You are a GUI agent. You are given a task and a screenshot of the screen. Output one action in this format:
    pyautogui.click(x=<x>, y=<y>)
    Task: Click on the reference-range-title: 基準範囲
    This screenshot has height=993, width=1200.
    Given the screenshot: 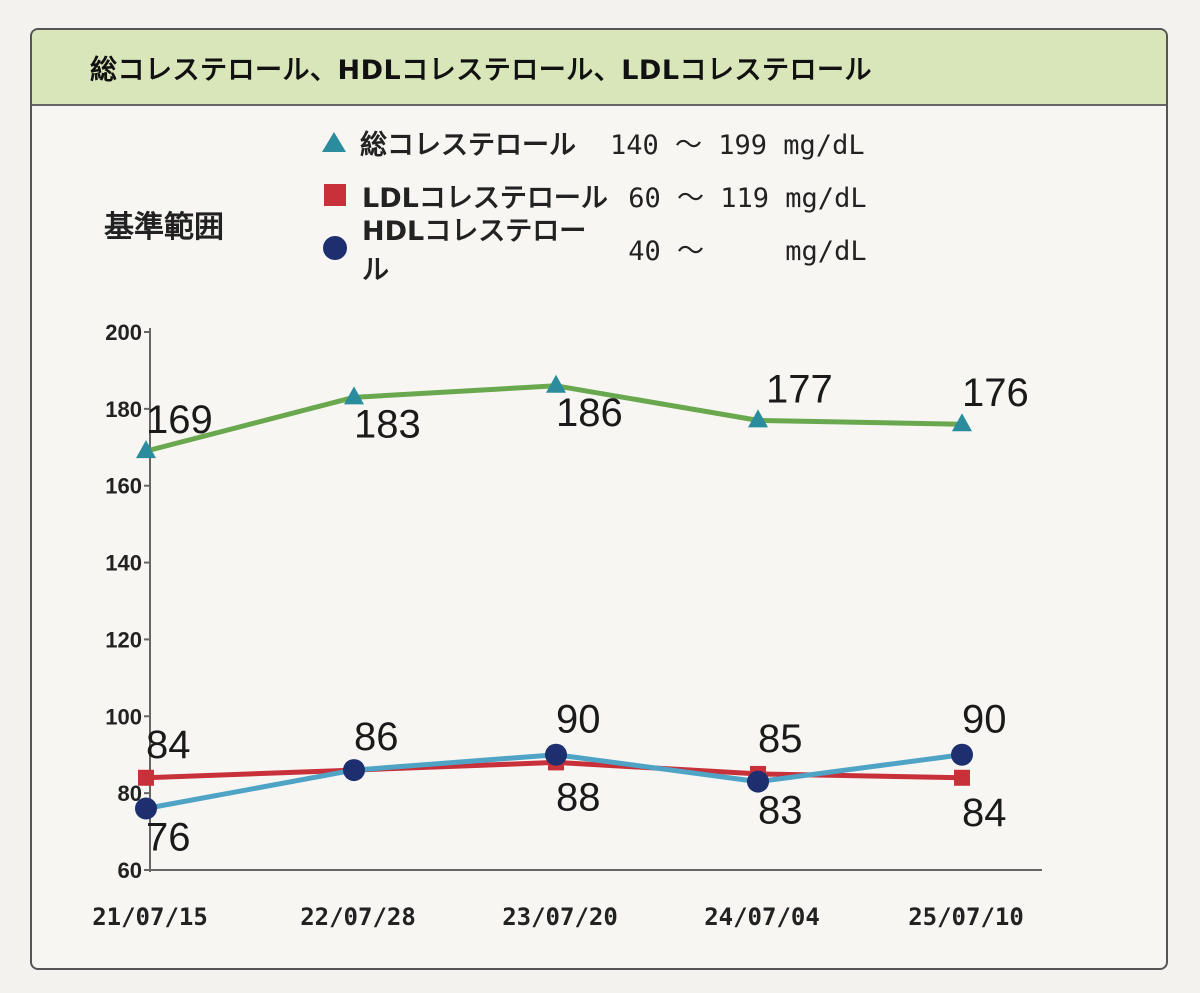 What is the action you would take?
    pyautogui.click(x=164, y=227)
    